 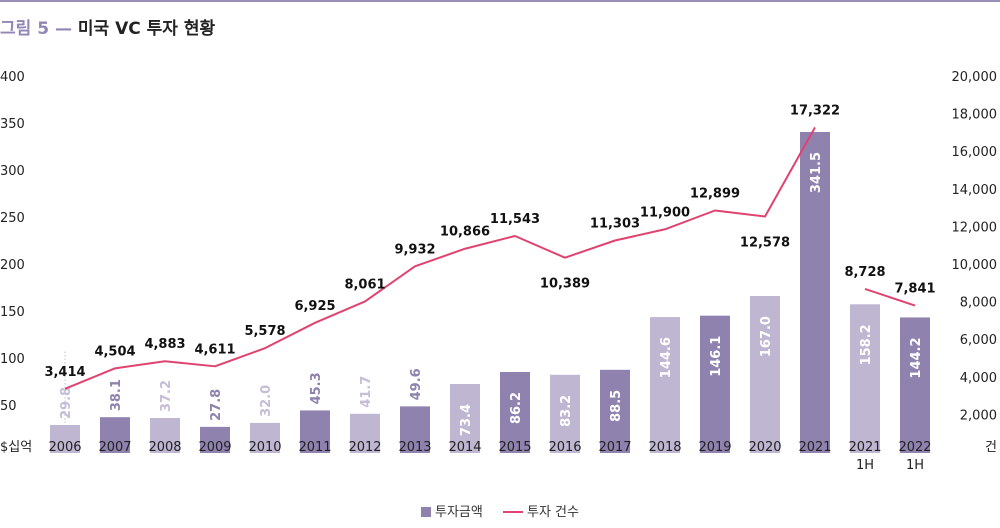 What do you see at coordinates (815, 110) in the screenshot?
I see `line-value-label: 17,322` at bounding box center [815, 110].